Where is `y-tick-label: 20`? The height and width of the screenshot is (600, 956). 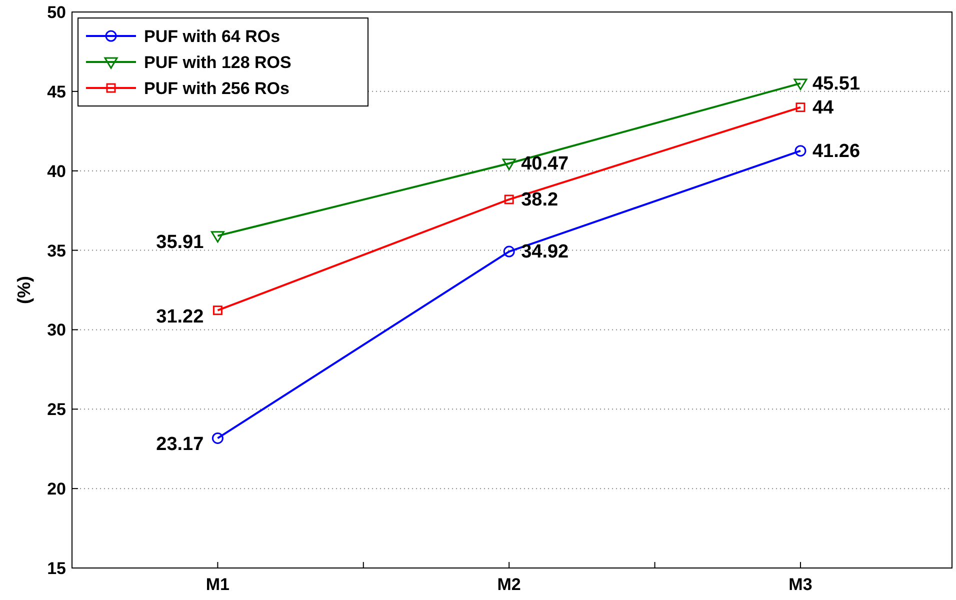 y-tick-label: 20 is located at coordinates (56, 489).